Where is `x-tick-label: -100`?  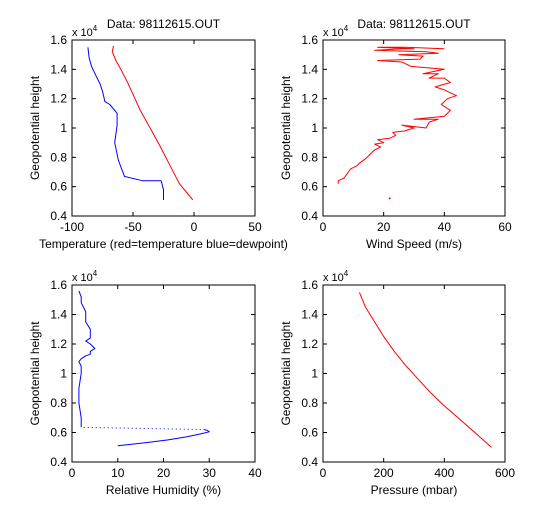 x-tick-label: -100 is located at coordinates (72, 227).